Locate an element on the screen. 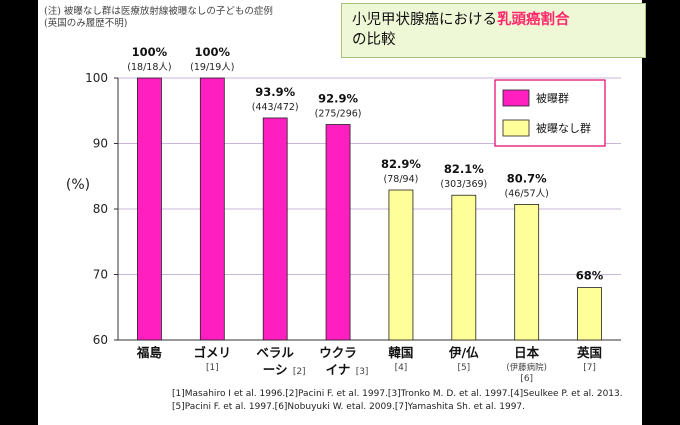  x-tick-reference: [7] is located at coordinates (589, 368).